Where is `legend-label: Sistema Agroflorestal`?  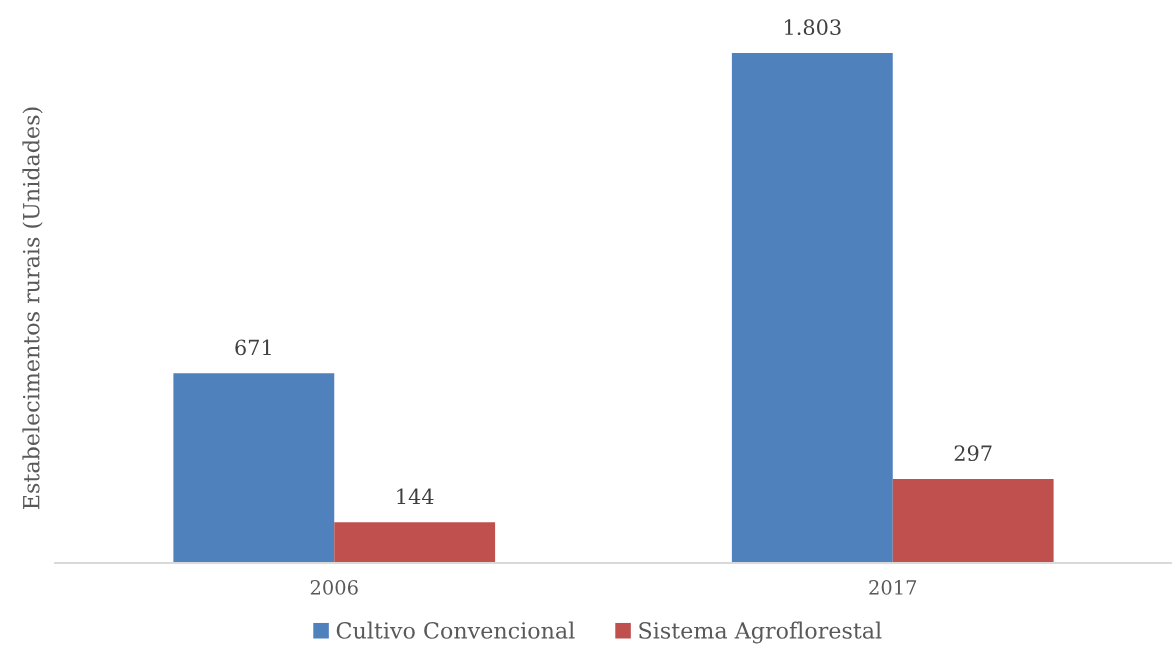 legend-label: Sistema Agroflorestal is located at coordinates (760, 632).